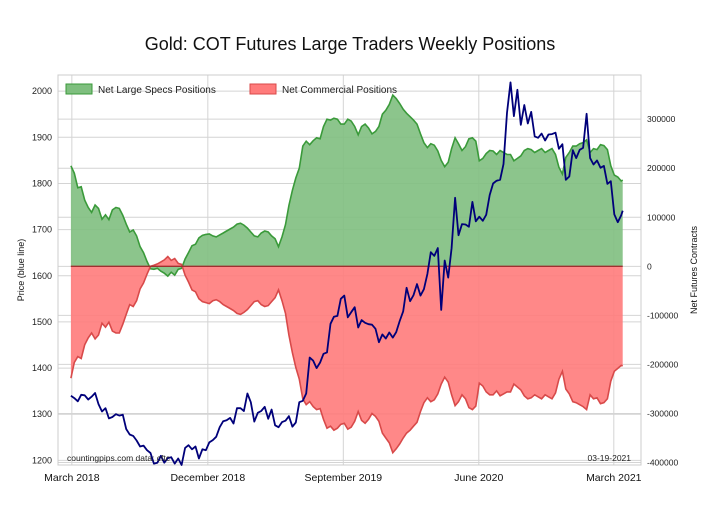  What do you see at coordinates (478, 478) in the screenshot?
I see `x-tick-label: June 2020` at bounding box center [478, 478].